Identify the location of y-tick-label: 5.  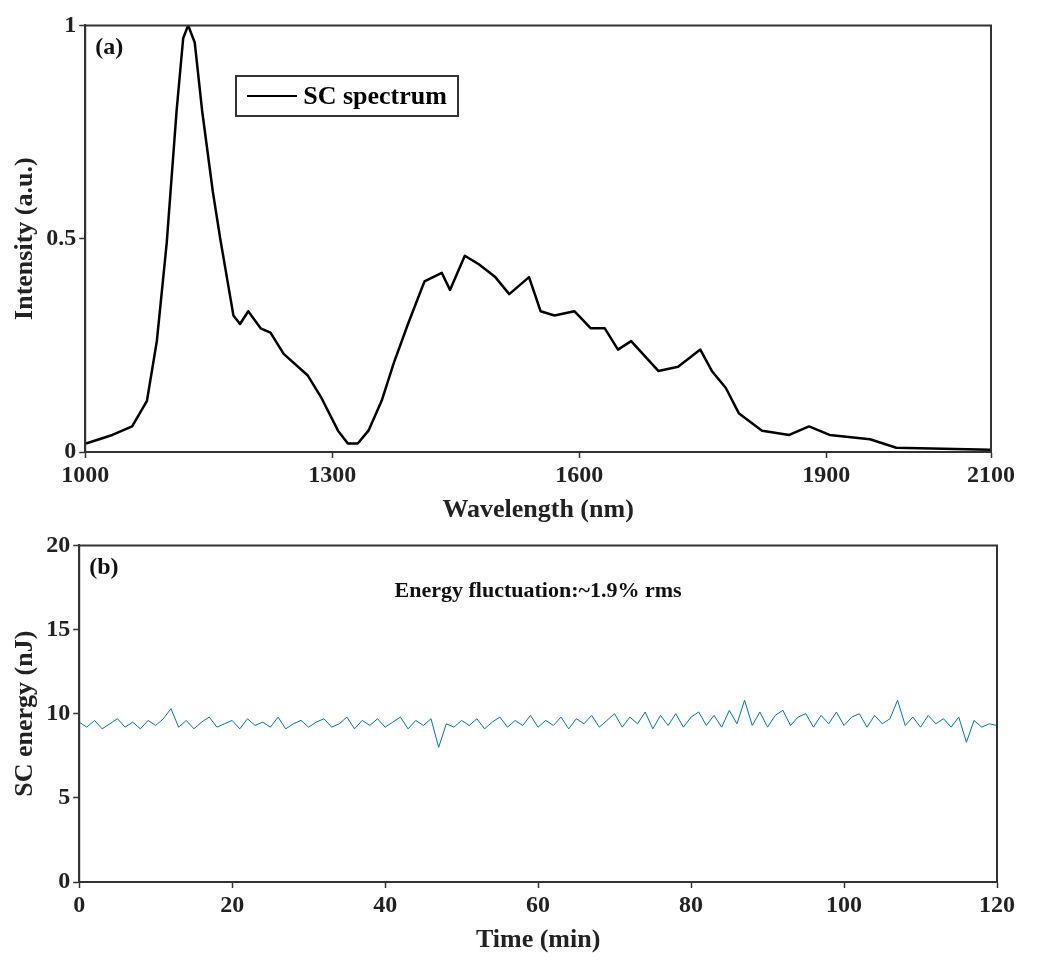
(64, 796).